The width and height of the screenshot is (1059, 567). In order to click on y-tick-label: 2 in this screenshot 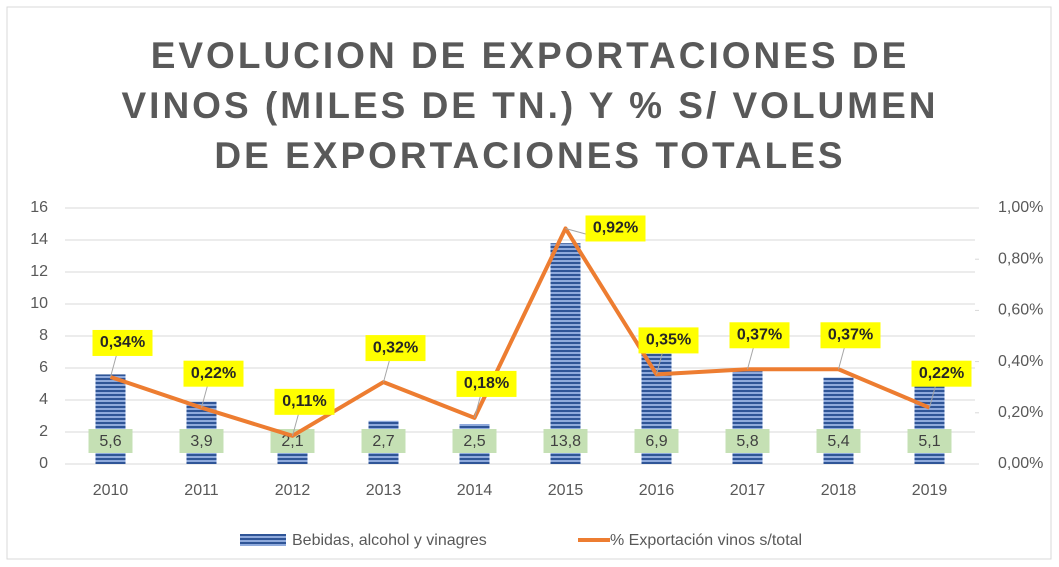, I will do `click(43, 431)`.